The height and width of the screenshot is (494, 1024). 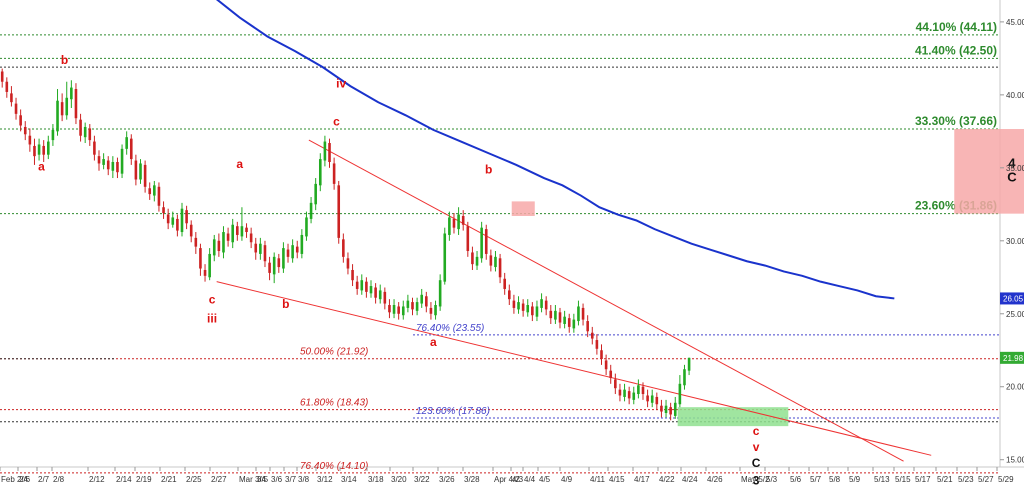 What do you see at coordinates (956, 121) in the screenshot?
I see `level-label: 33.30% (37.66)` at bounding box center [956, 121].